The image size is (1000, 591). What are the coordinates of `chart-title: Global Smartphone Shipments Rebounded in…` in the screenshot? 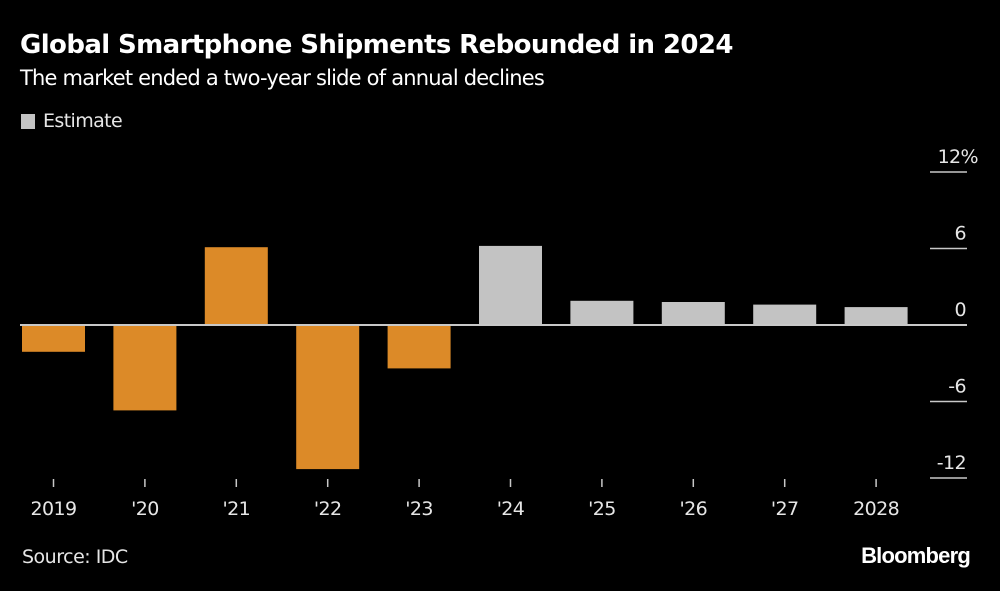 It's located at (376, 45).